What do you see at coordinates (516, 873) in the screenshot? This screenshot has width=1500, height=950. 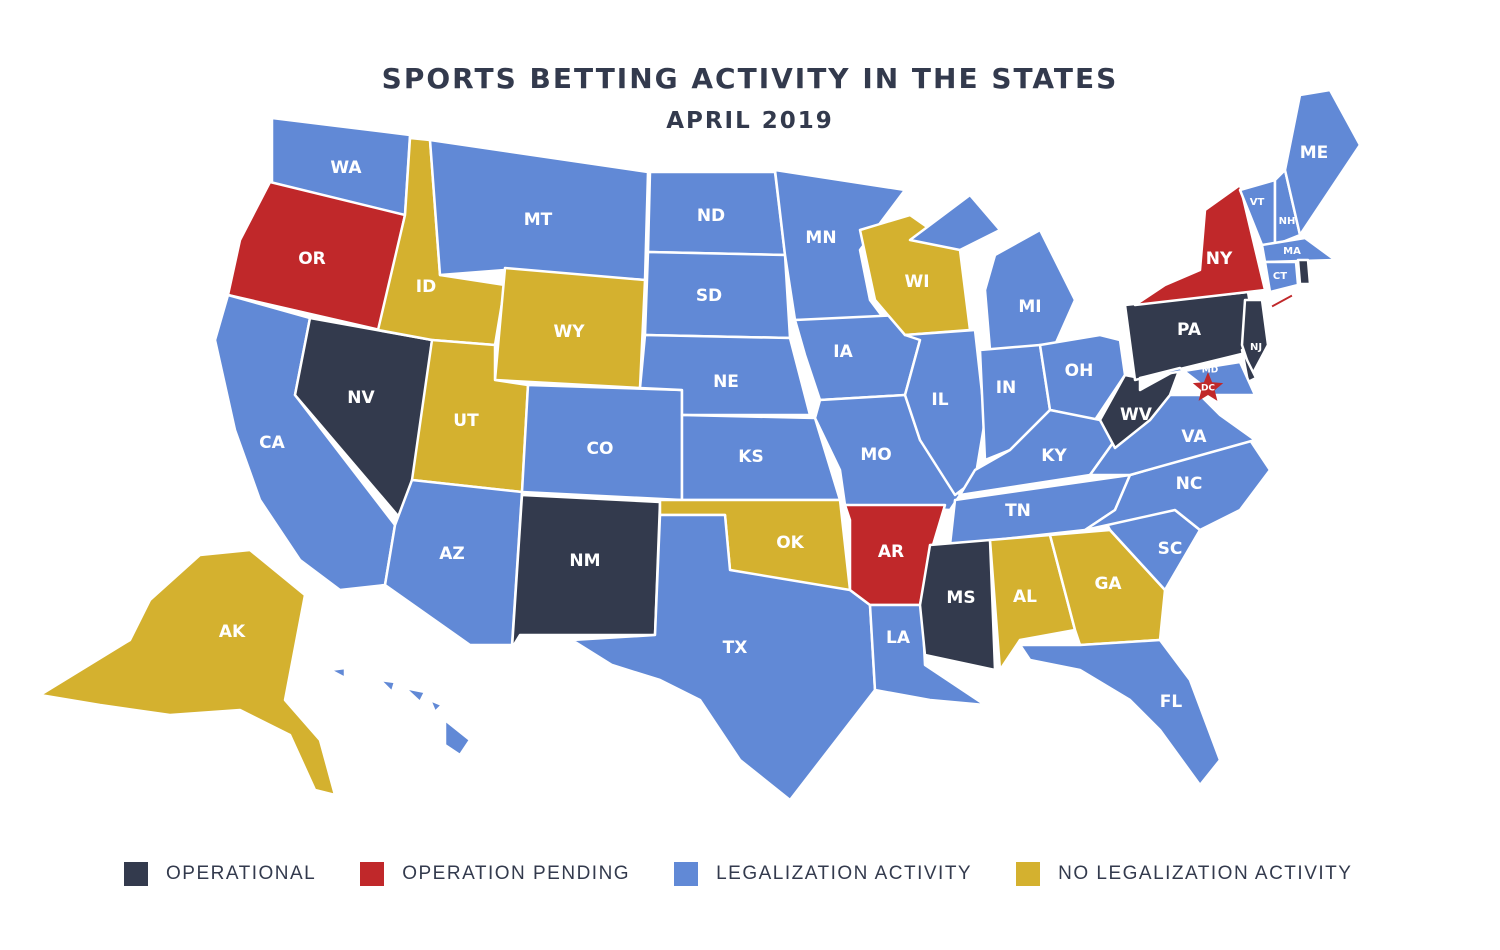 I see `legend-label: OPERATION PENDING` at bounding box center [516, 873].